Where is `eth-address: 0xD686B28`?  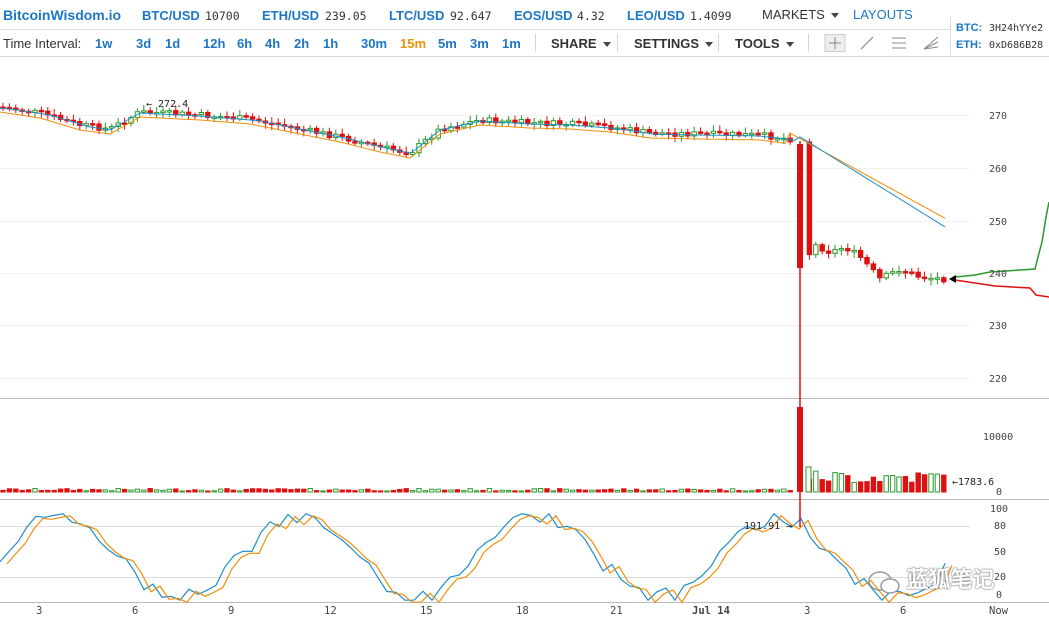
eth-address: 0xD686B28 is located at coordinates (1016, 45).